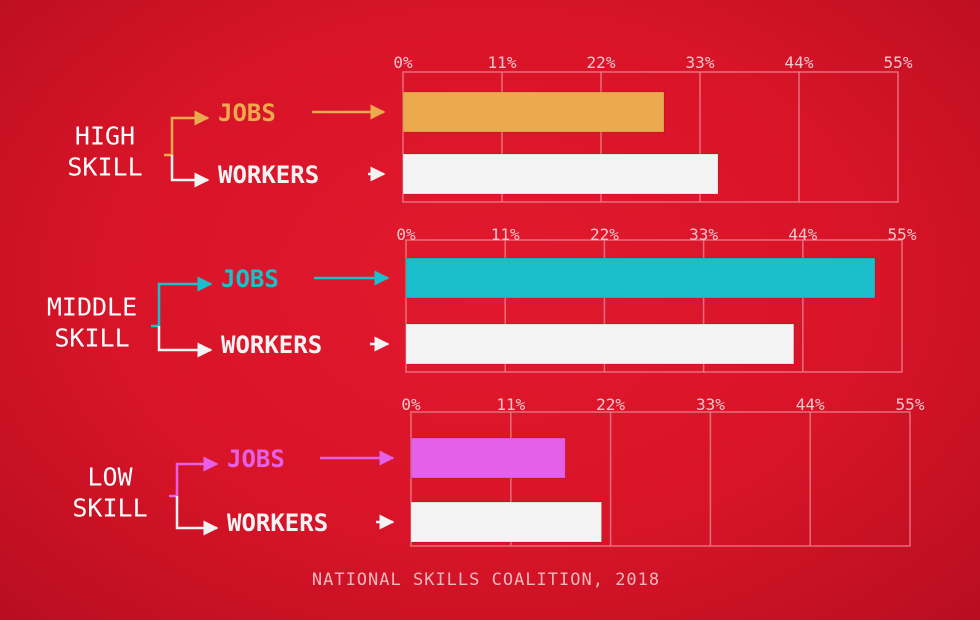  Describe the element at coordinates (604, 234) in the screenshot. I see `middle-skill-tick-label: 22%` at that location.